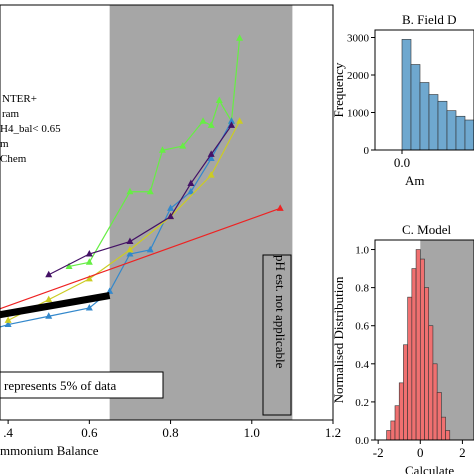 This screenshot has height=474, width=474. What do you see at coordinates (362, 365) in the screenshot?
I see `y-tick-label: 0.4` at bounding box center [362, 365].